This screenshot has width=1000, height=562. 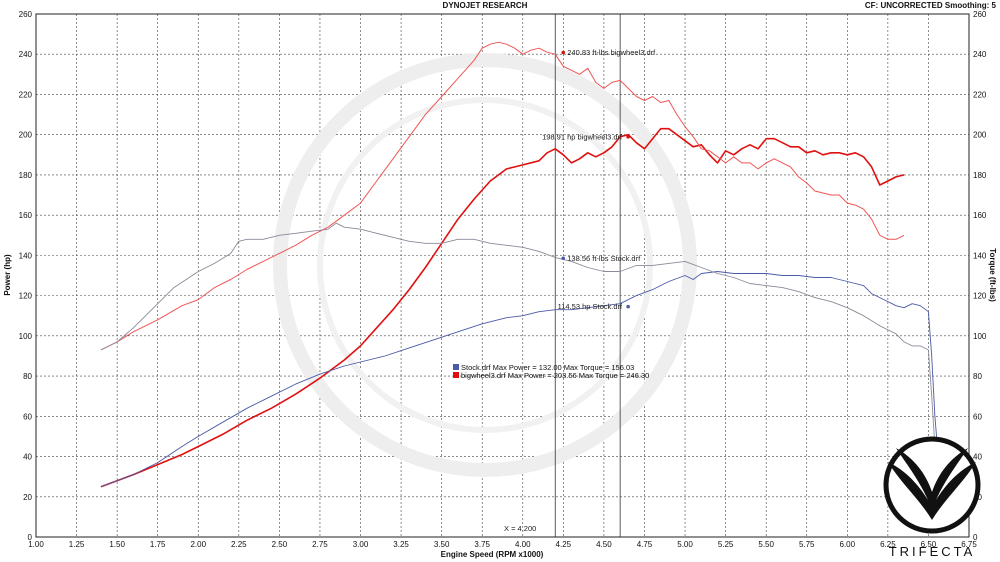 I want to click on y-tick-label-left: 100, so click(x=26, y=336).